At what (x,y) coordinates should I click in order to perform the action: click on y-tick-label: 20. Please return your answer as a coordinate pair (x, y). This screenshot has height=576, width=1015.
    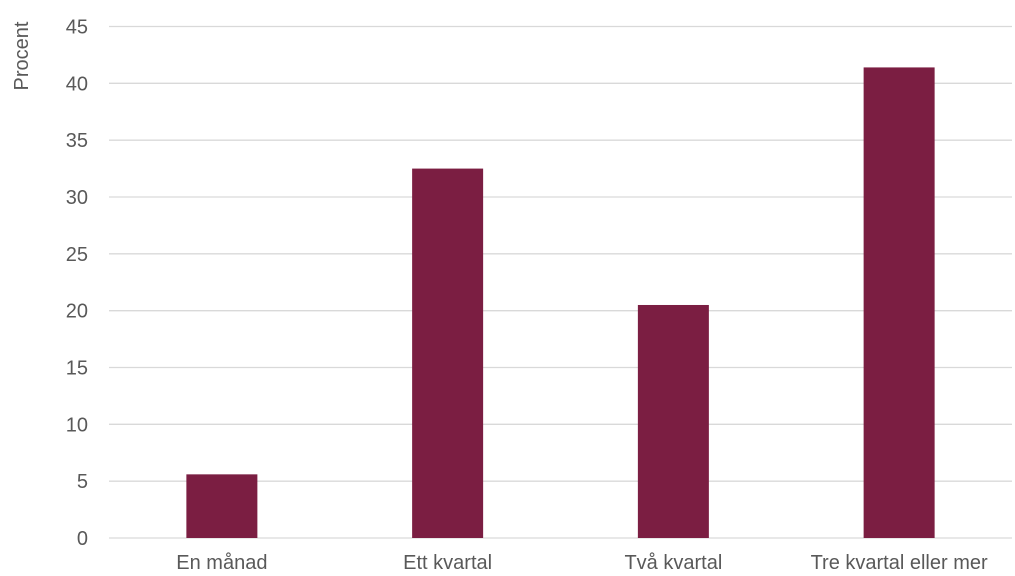
    Looking at the image, I should click on (77, 312).